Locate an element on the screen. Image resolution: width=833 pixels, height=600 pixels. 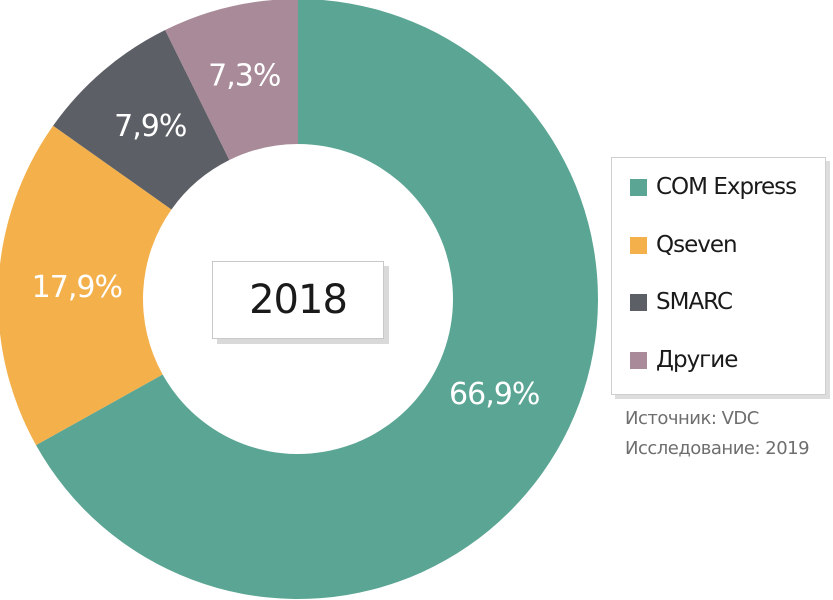
center-year-label: 2018 is located at coordinates (298, 300).